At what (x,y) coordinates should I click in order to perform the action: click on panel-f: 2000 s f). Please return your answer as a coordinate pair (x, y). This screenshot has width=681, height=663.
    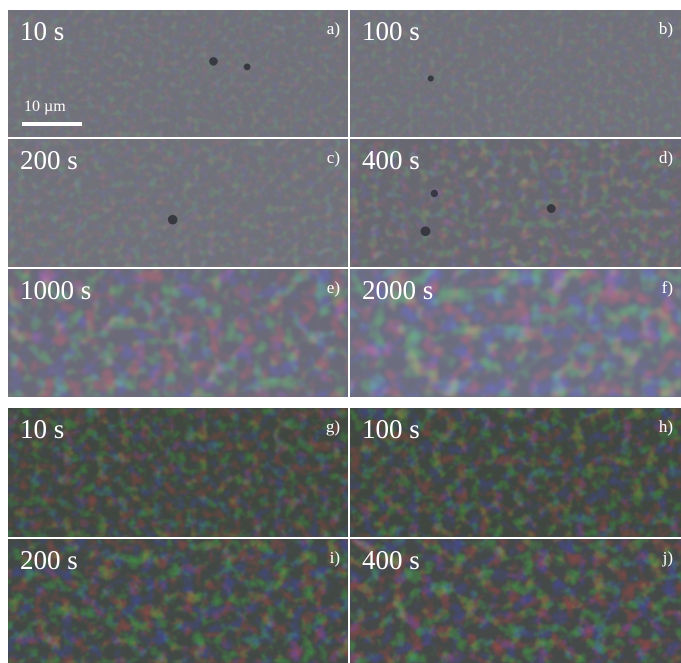
    Looking at the image, I should click on (515, 333).